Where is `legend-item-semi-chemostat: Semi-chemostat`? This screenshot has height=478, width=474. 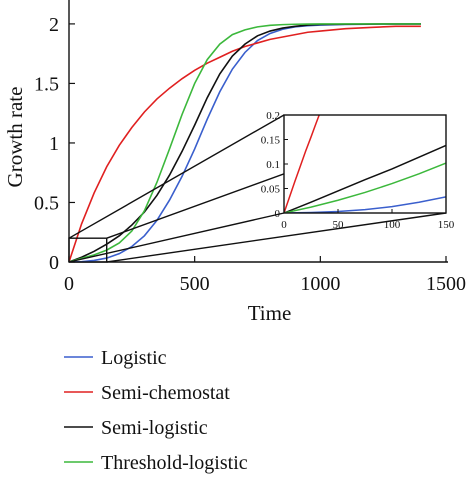
legend-item-semi-chemostat: Semi-chemostat is located at coordinates (147, 393).